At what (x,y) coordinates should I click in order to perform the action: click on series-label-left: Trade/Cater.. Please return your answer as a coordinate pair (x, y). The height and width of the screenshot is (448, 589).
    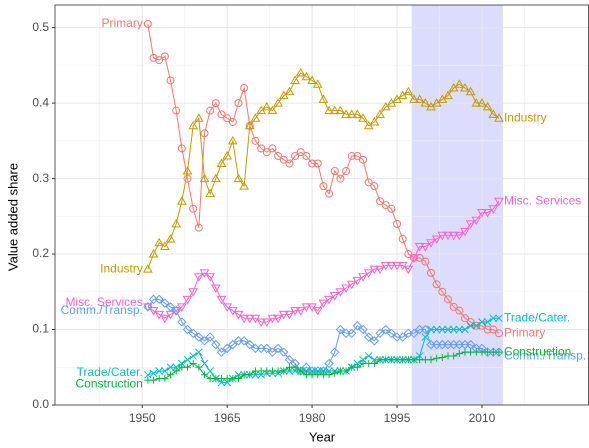
    Looking at the image, I should click on (110, 372).